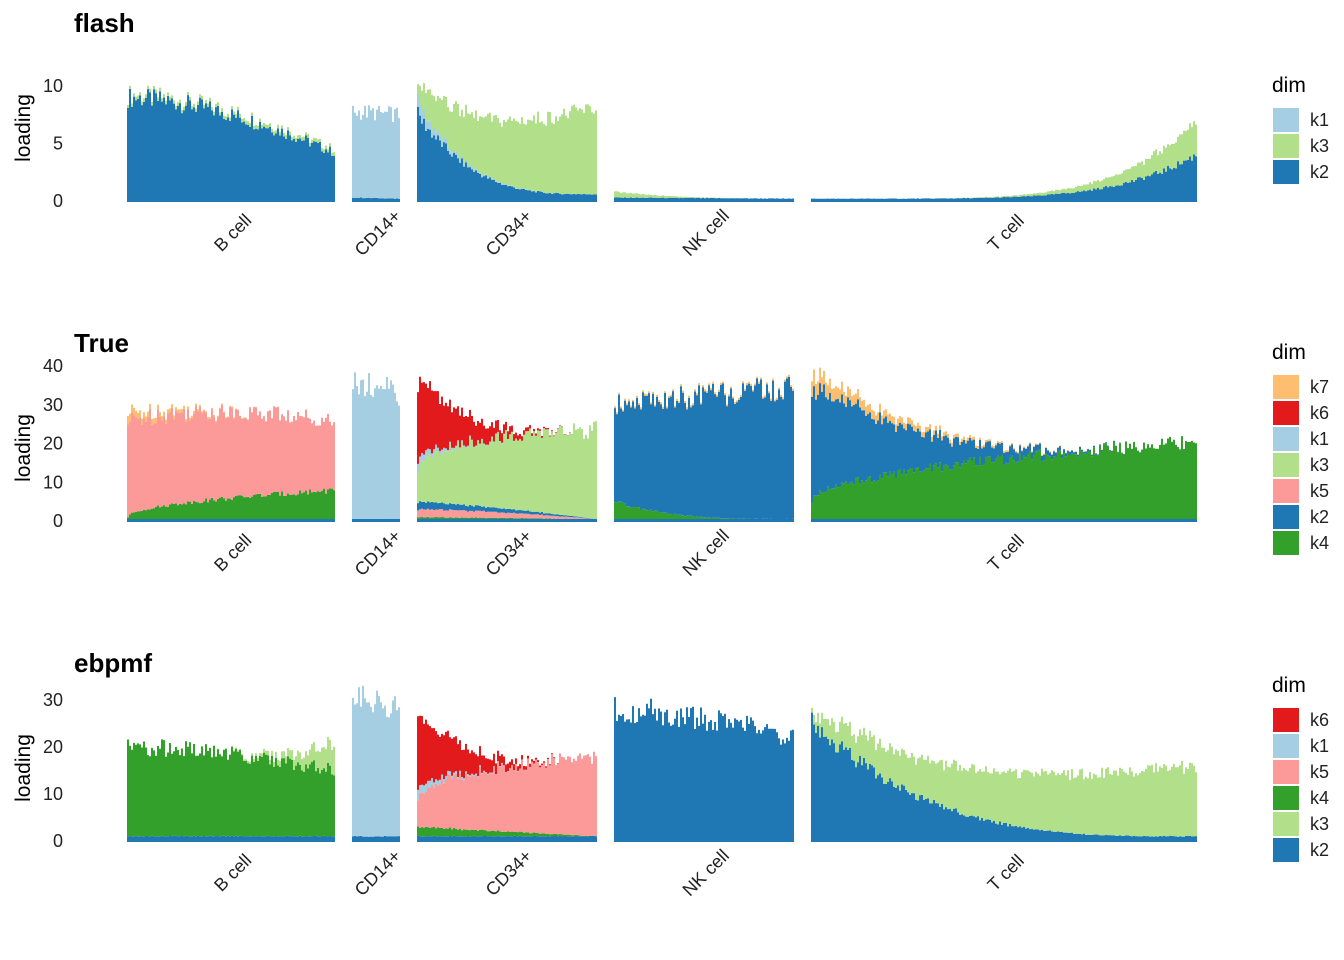 Image resolution: width=1344 pixels, height=960 pixels. I want to click on group-b-cell, so click(231, 789).